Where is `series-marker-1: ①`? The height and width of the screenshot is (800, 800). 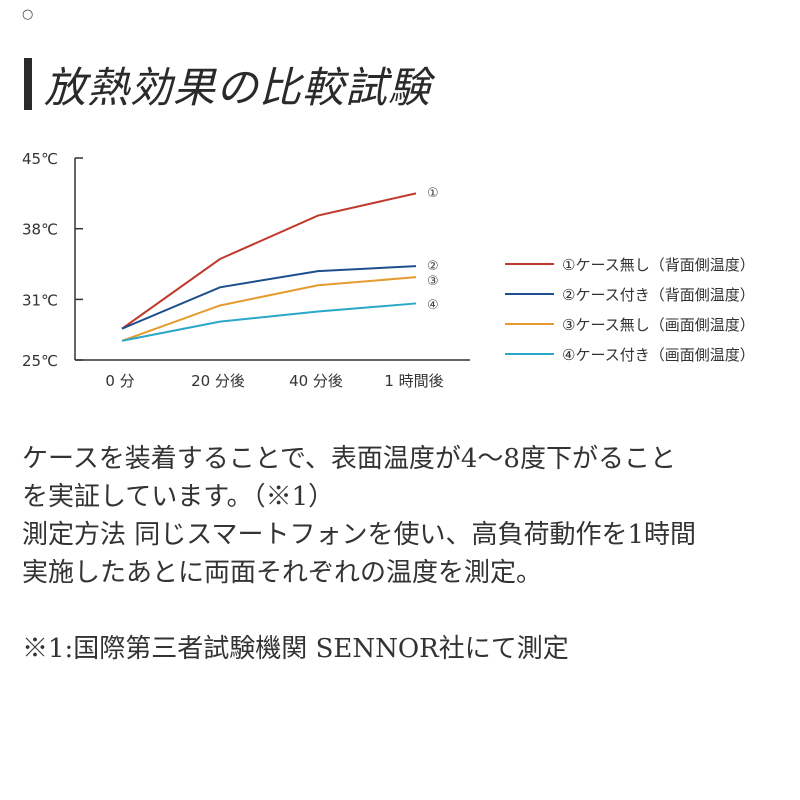
series-marker-1: ① is located at coordinates (433, 193).